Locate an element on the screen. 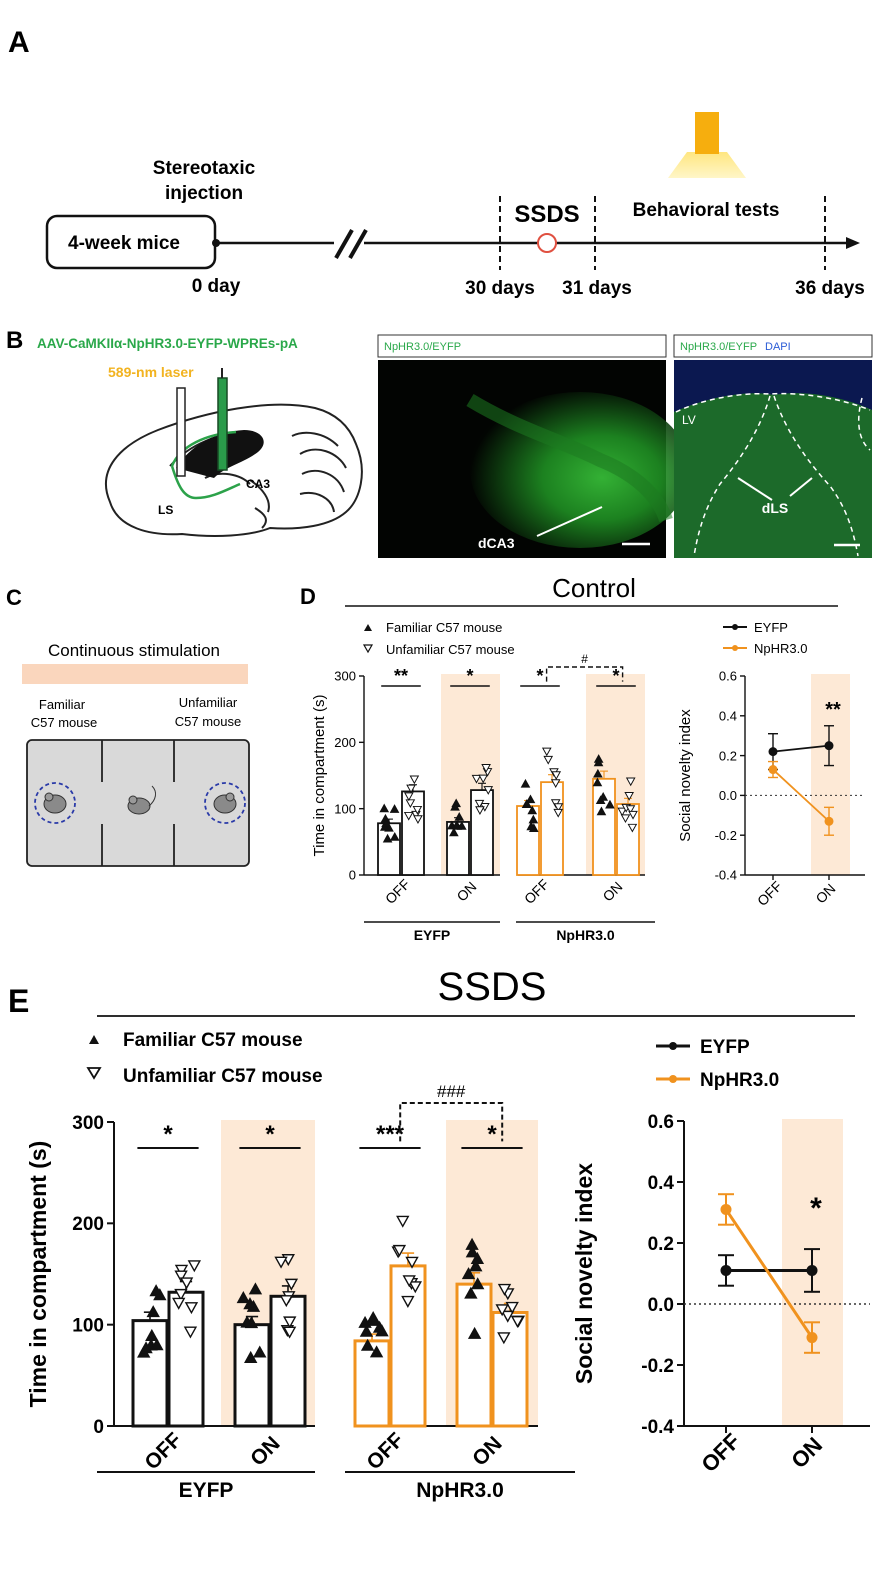  e-bars-y-tick-label-1: 100 is located at coordinates (88, 1326).